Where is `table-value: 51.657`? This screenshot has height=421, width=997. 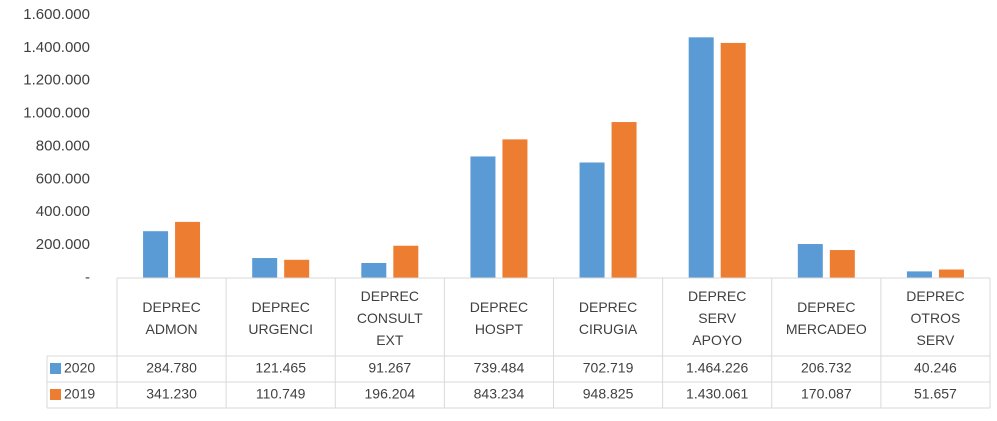 table-value: 51.657 is located at coordinates (935, 394).